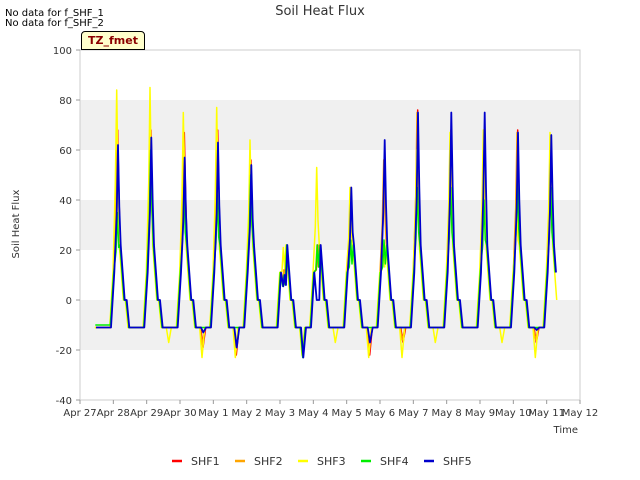 The image size is (640, 480). I want to click on no-data-note-2: No data for f_SHF_2, so click(54, 23).